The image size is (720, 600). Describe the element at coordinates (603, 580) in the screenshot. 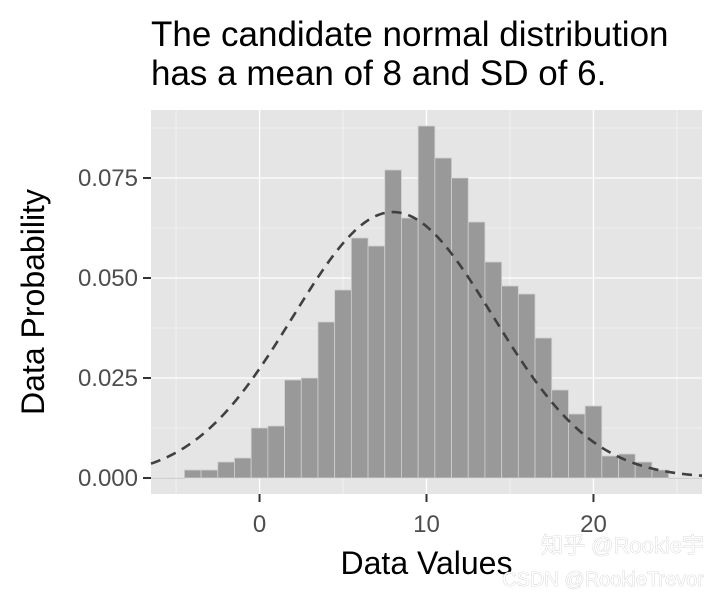

I see `watermark-csdn: CSDN @RookieTrevor` at that location.